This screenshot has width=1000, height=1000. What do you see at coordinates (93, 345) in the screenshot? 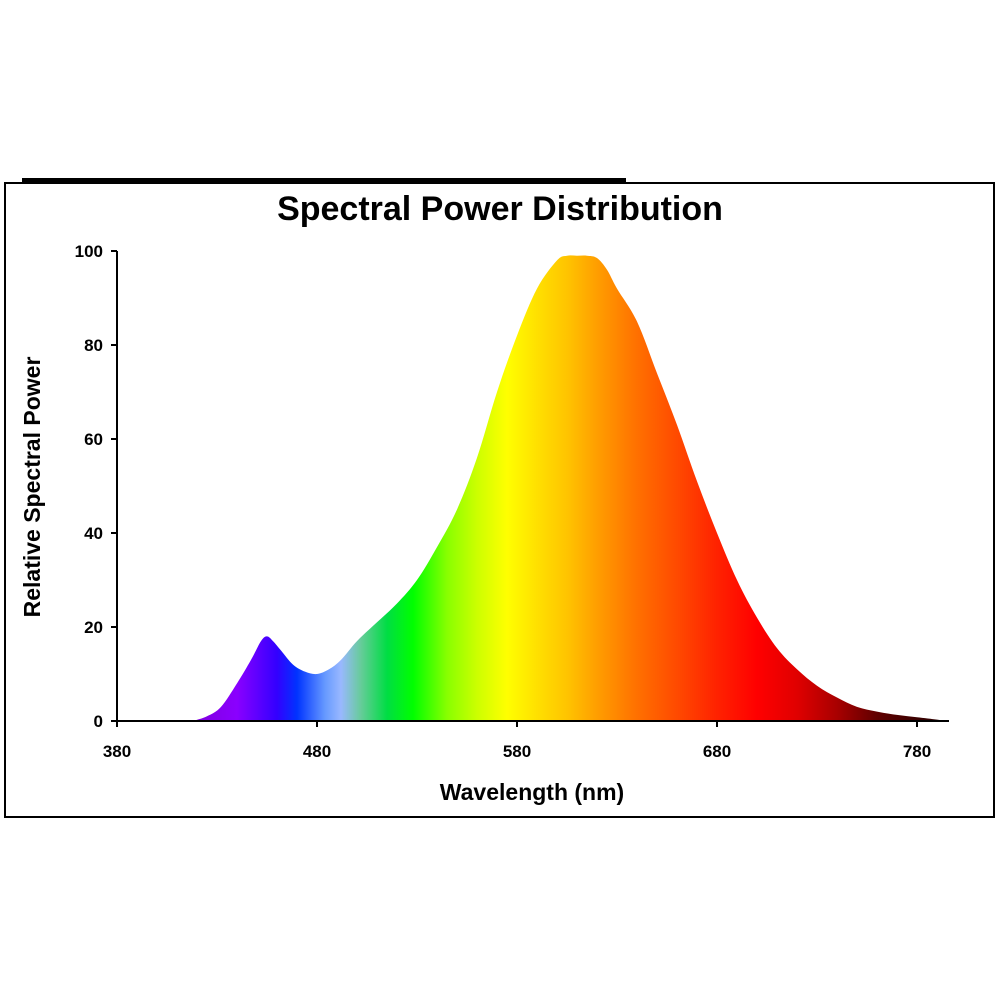
I see `y-tick-label-80: 80` at bounding box center [93, 345].